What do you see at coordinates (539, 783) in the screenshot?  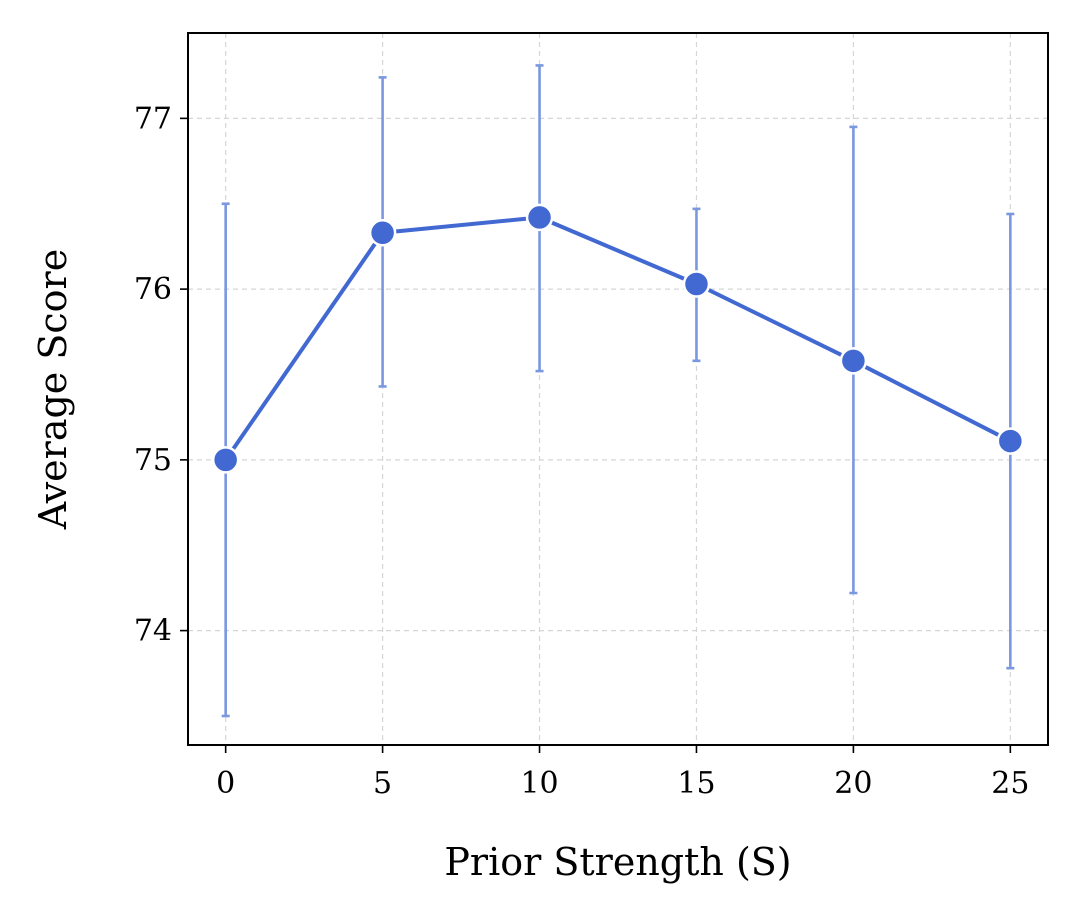 I see `x-tick-label: 10` at bounding box center [539, 783].